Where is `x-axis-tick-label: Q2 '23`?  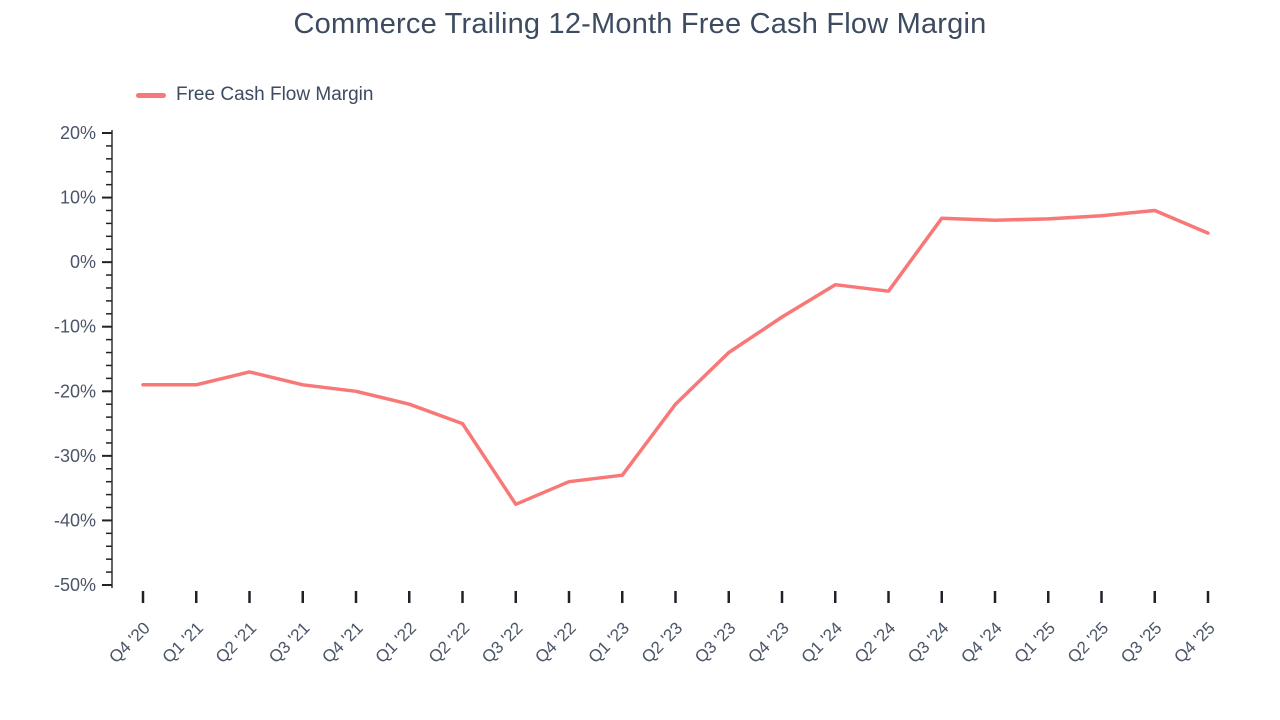
x-axis-tick-label: Q2 '23 is located at coordinates (662, 642).